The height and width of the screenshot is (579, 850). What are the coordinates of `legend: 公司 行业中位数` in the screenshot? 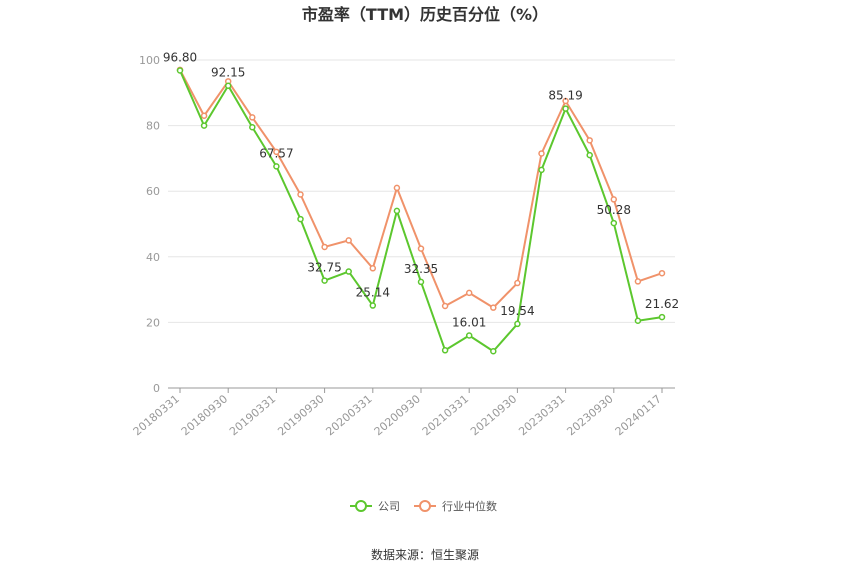 It's located at (423, 506).